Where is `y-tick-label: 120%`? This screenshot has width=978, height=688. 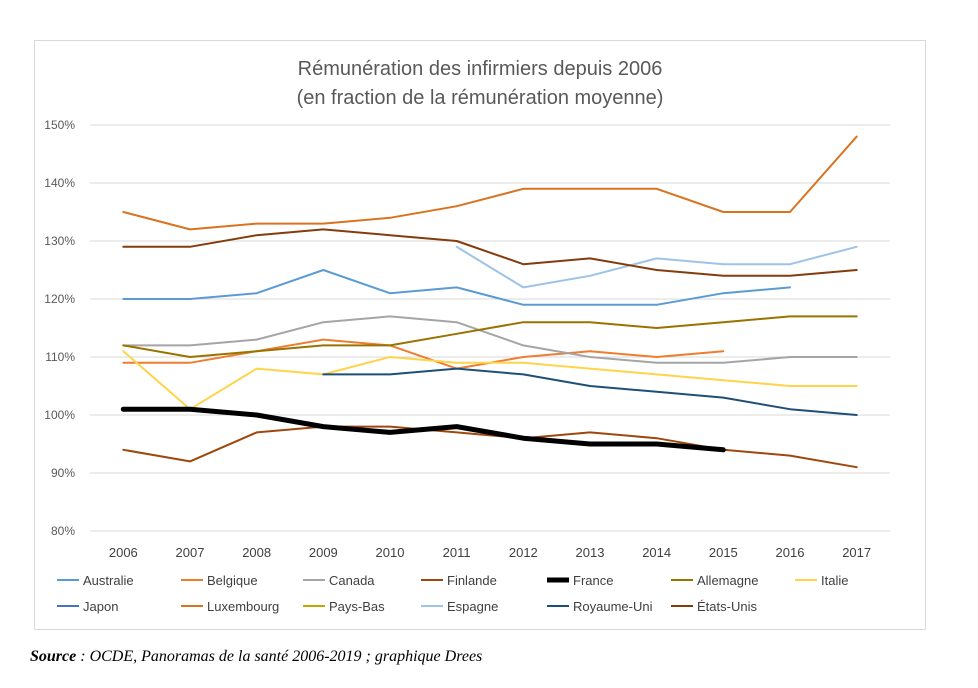
y-tick-label: 120% is located at coordinates (59, 299).